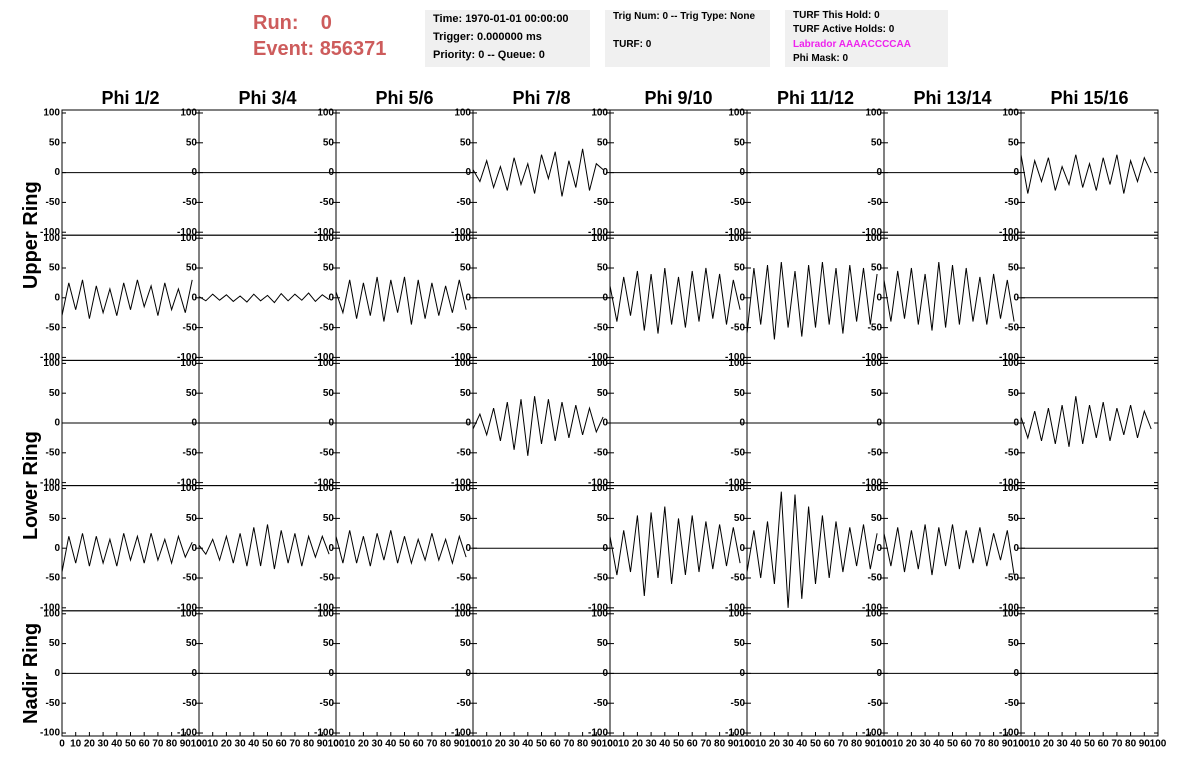 The height and width of the screenshot is (772, 1196). Describe the element at coordinates (821, 58) in the screenshot. I see `info-line: Phi Mask: 0` at that location.